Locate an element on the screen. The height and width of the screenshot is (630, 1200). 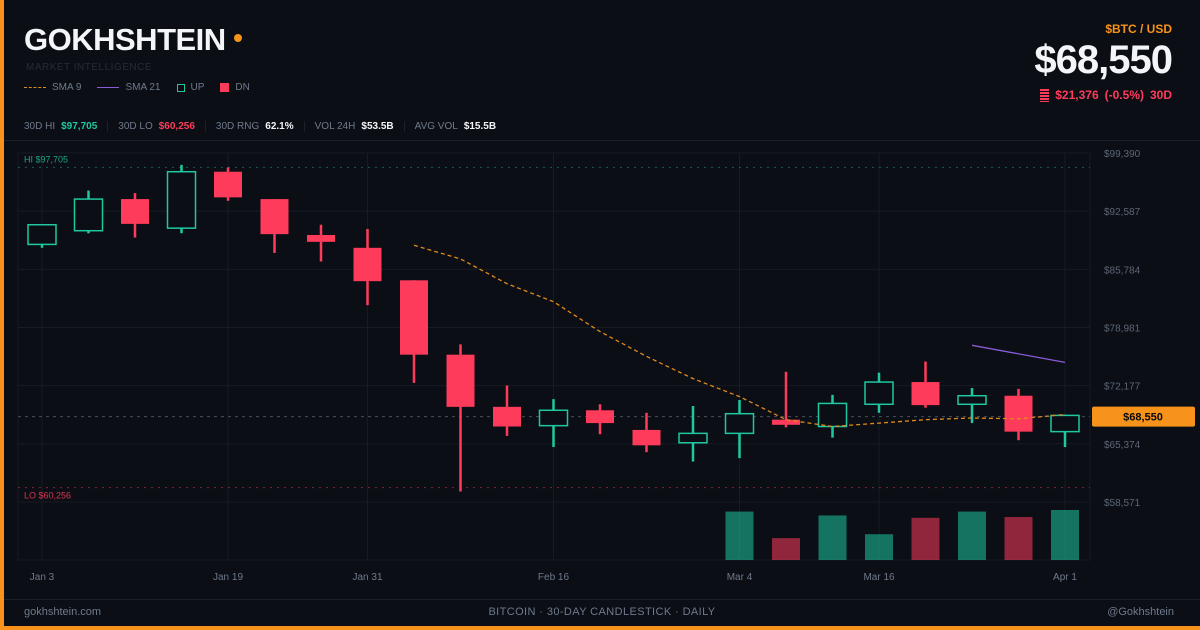
sma21-swatch-icon is located at coordinates (108, 87).